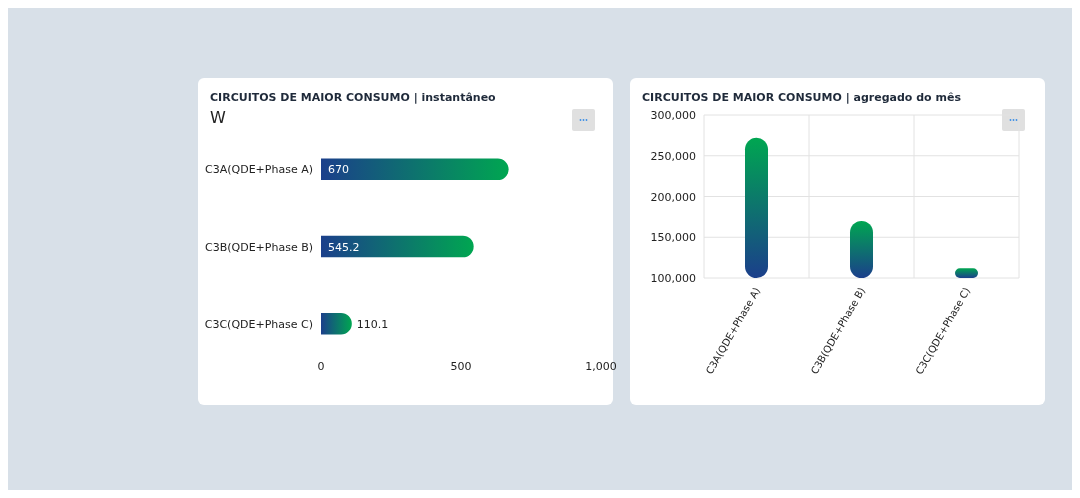  Describe the element at coordinates (673, 115) in the screenshot. I see `y-tick-label: 300,000` at that location.